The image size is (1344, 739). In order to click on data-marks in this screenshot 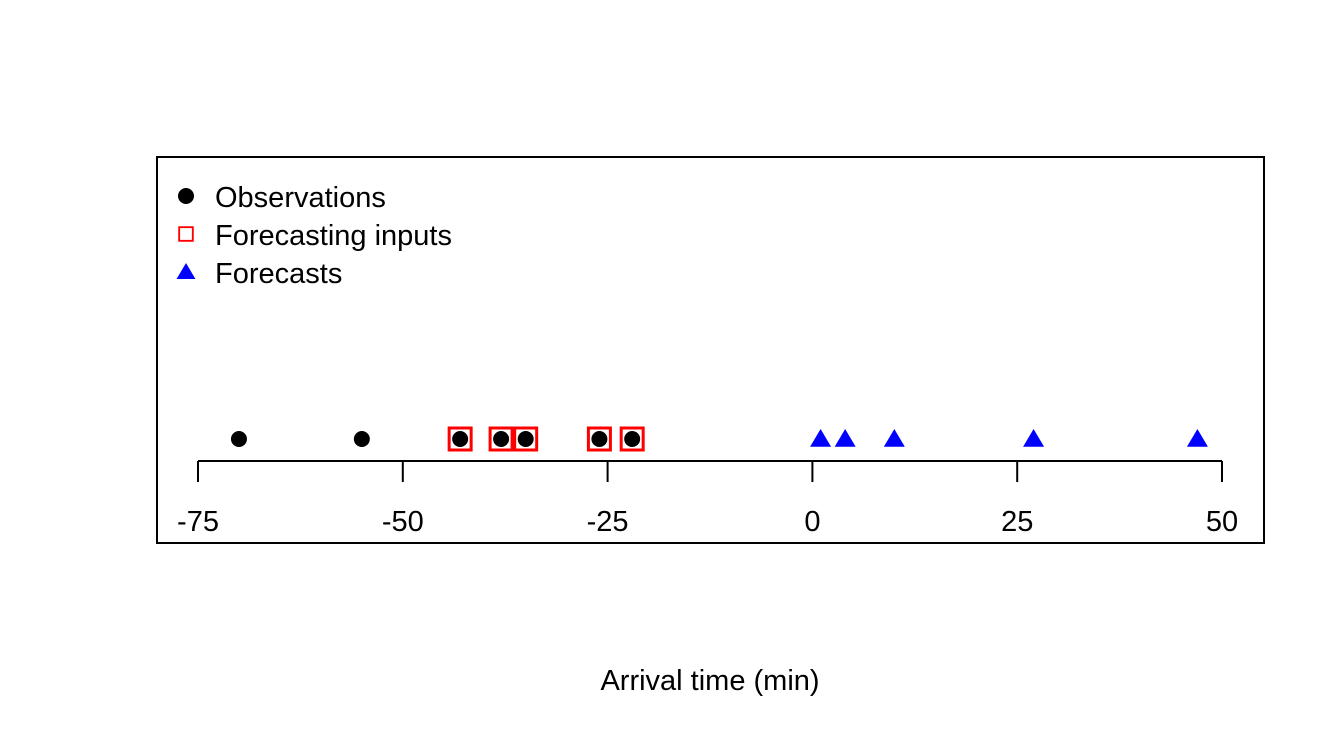, I will do `click(719, 439)`.